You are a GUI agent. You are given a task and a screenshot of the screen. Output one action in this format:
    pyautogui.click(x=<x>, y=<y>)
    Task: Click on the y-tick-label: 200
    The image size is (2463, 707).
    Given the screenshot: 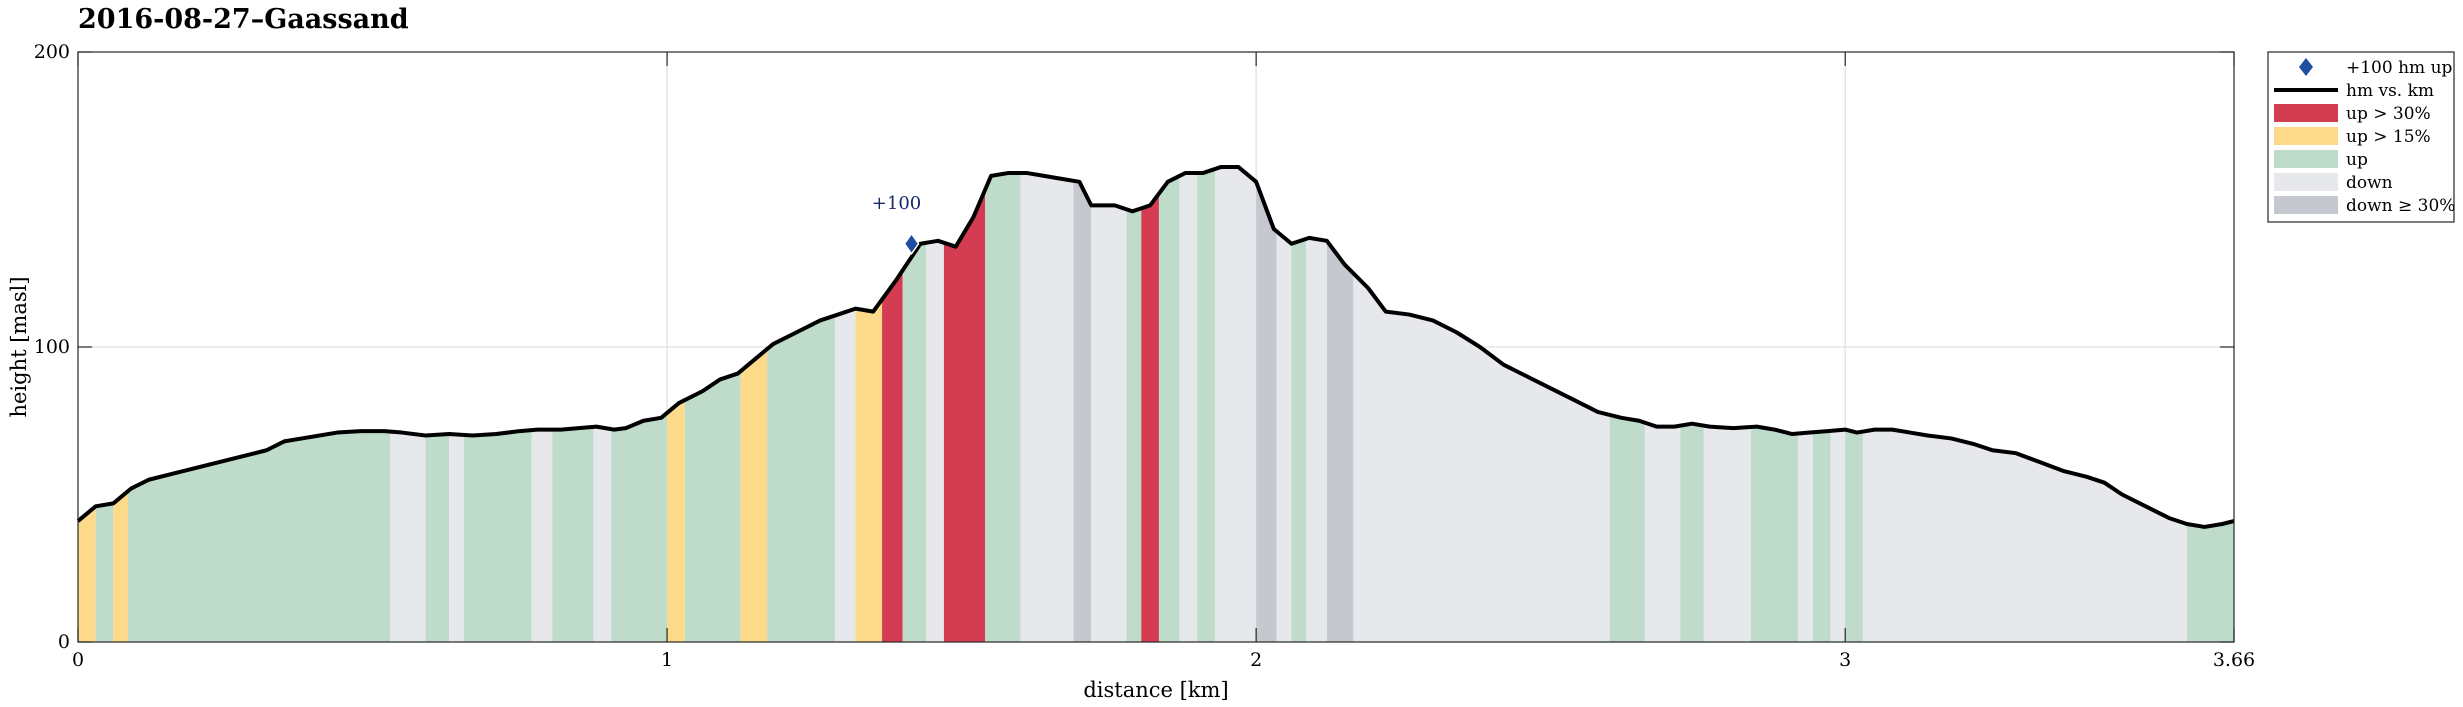 What is the action you would take?
    pyautogui.click(x=52, y=52)
    